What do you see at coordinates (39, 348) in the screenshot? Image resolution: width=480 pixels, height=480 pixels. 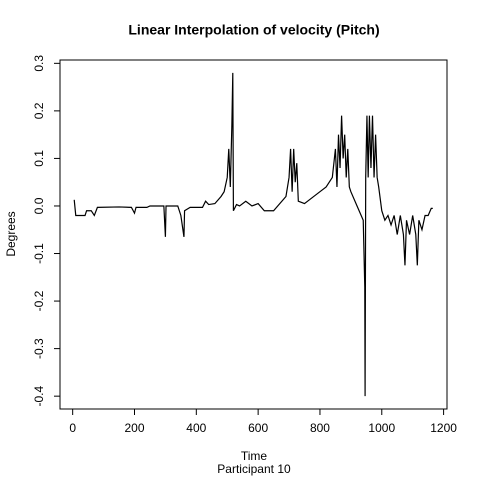 I see `y-tick-label: -0.3` at bounding box center [39, 348].